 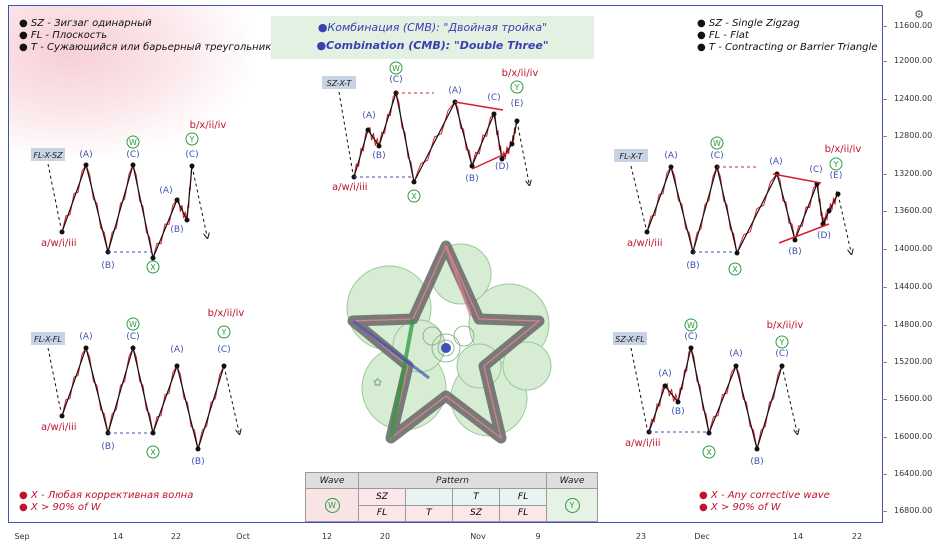 I want to click on legend-item: ● SZ - Зигзаг одинарный, so click(x=85, y=23).